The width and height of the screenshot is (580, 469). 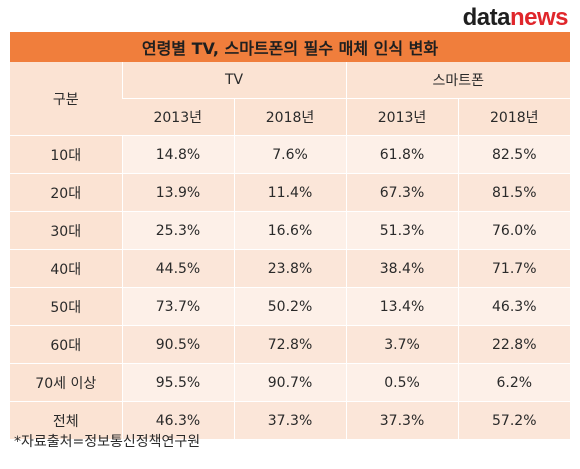 What do you see at coordinates (402, 382) in the screenshot?
I see `table-cell: 0.5%` at bounding box center [402, 382].